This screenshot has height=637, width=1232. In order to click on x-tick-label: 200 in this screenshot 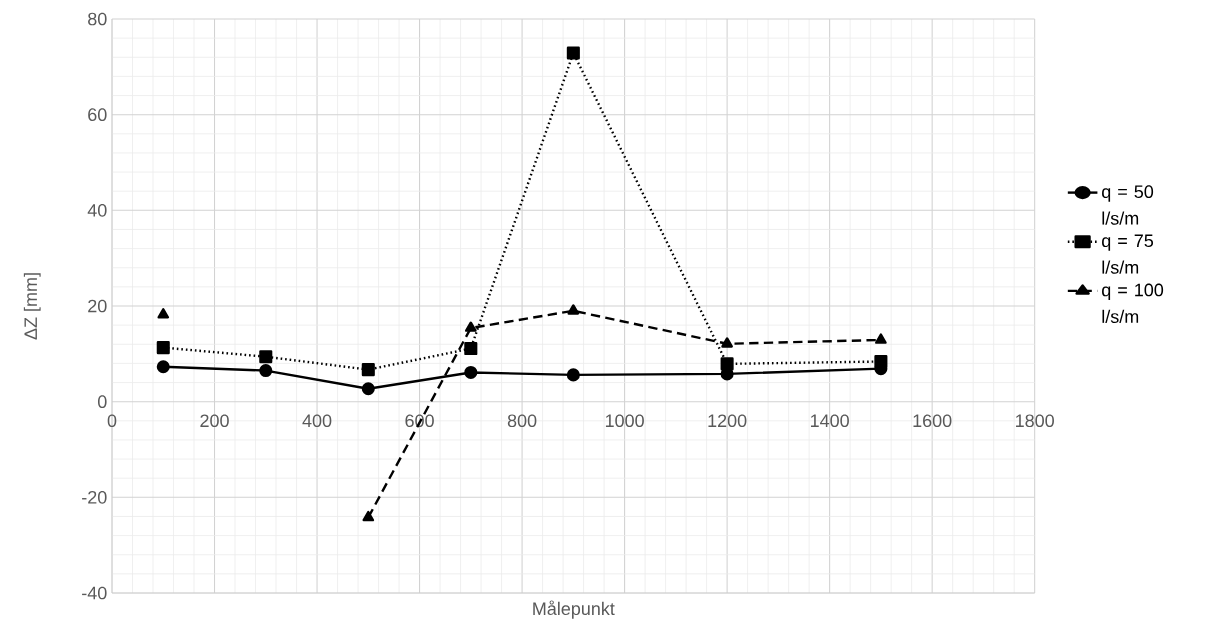, I will do `click(214, 421)`.